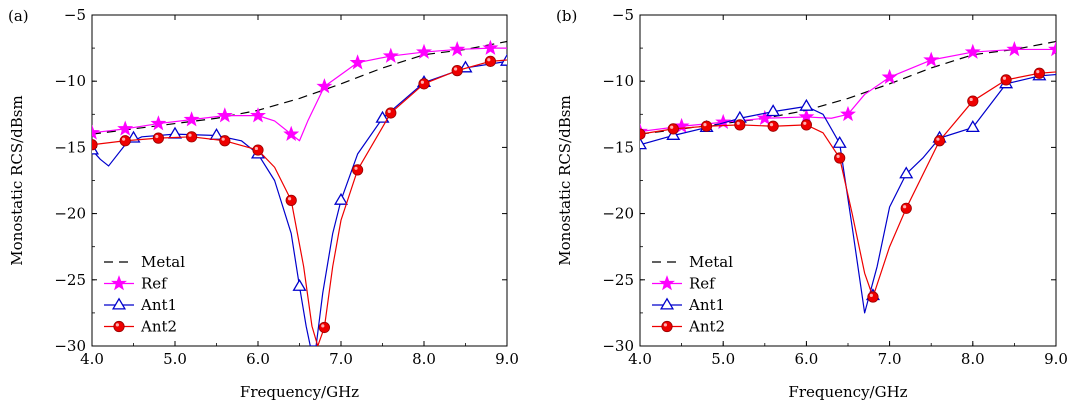  I want to click on panel-b-y-tick-label: −10, so click(618, 81).